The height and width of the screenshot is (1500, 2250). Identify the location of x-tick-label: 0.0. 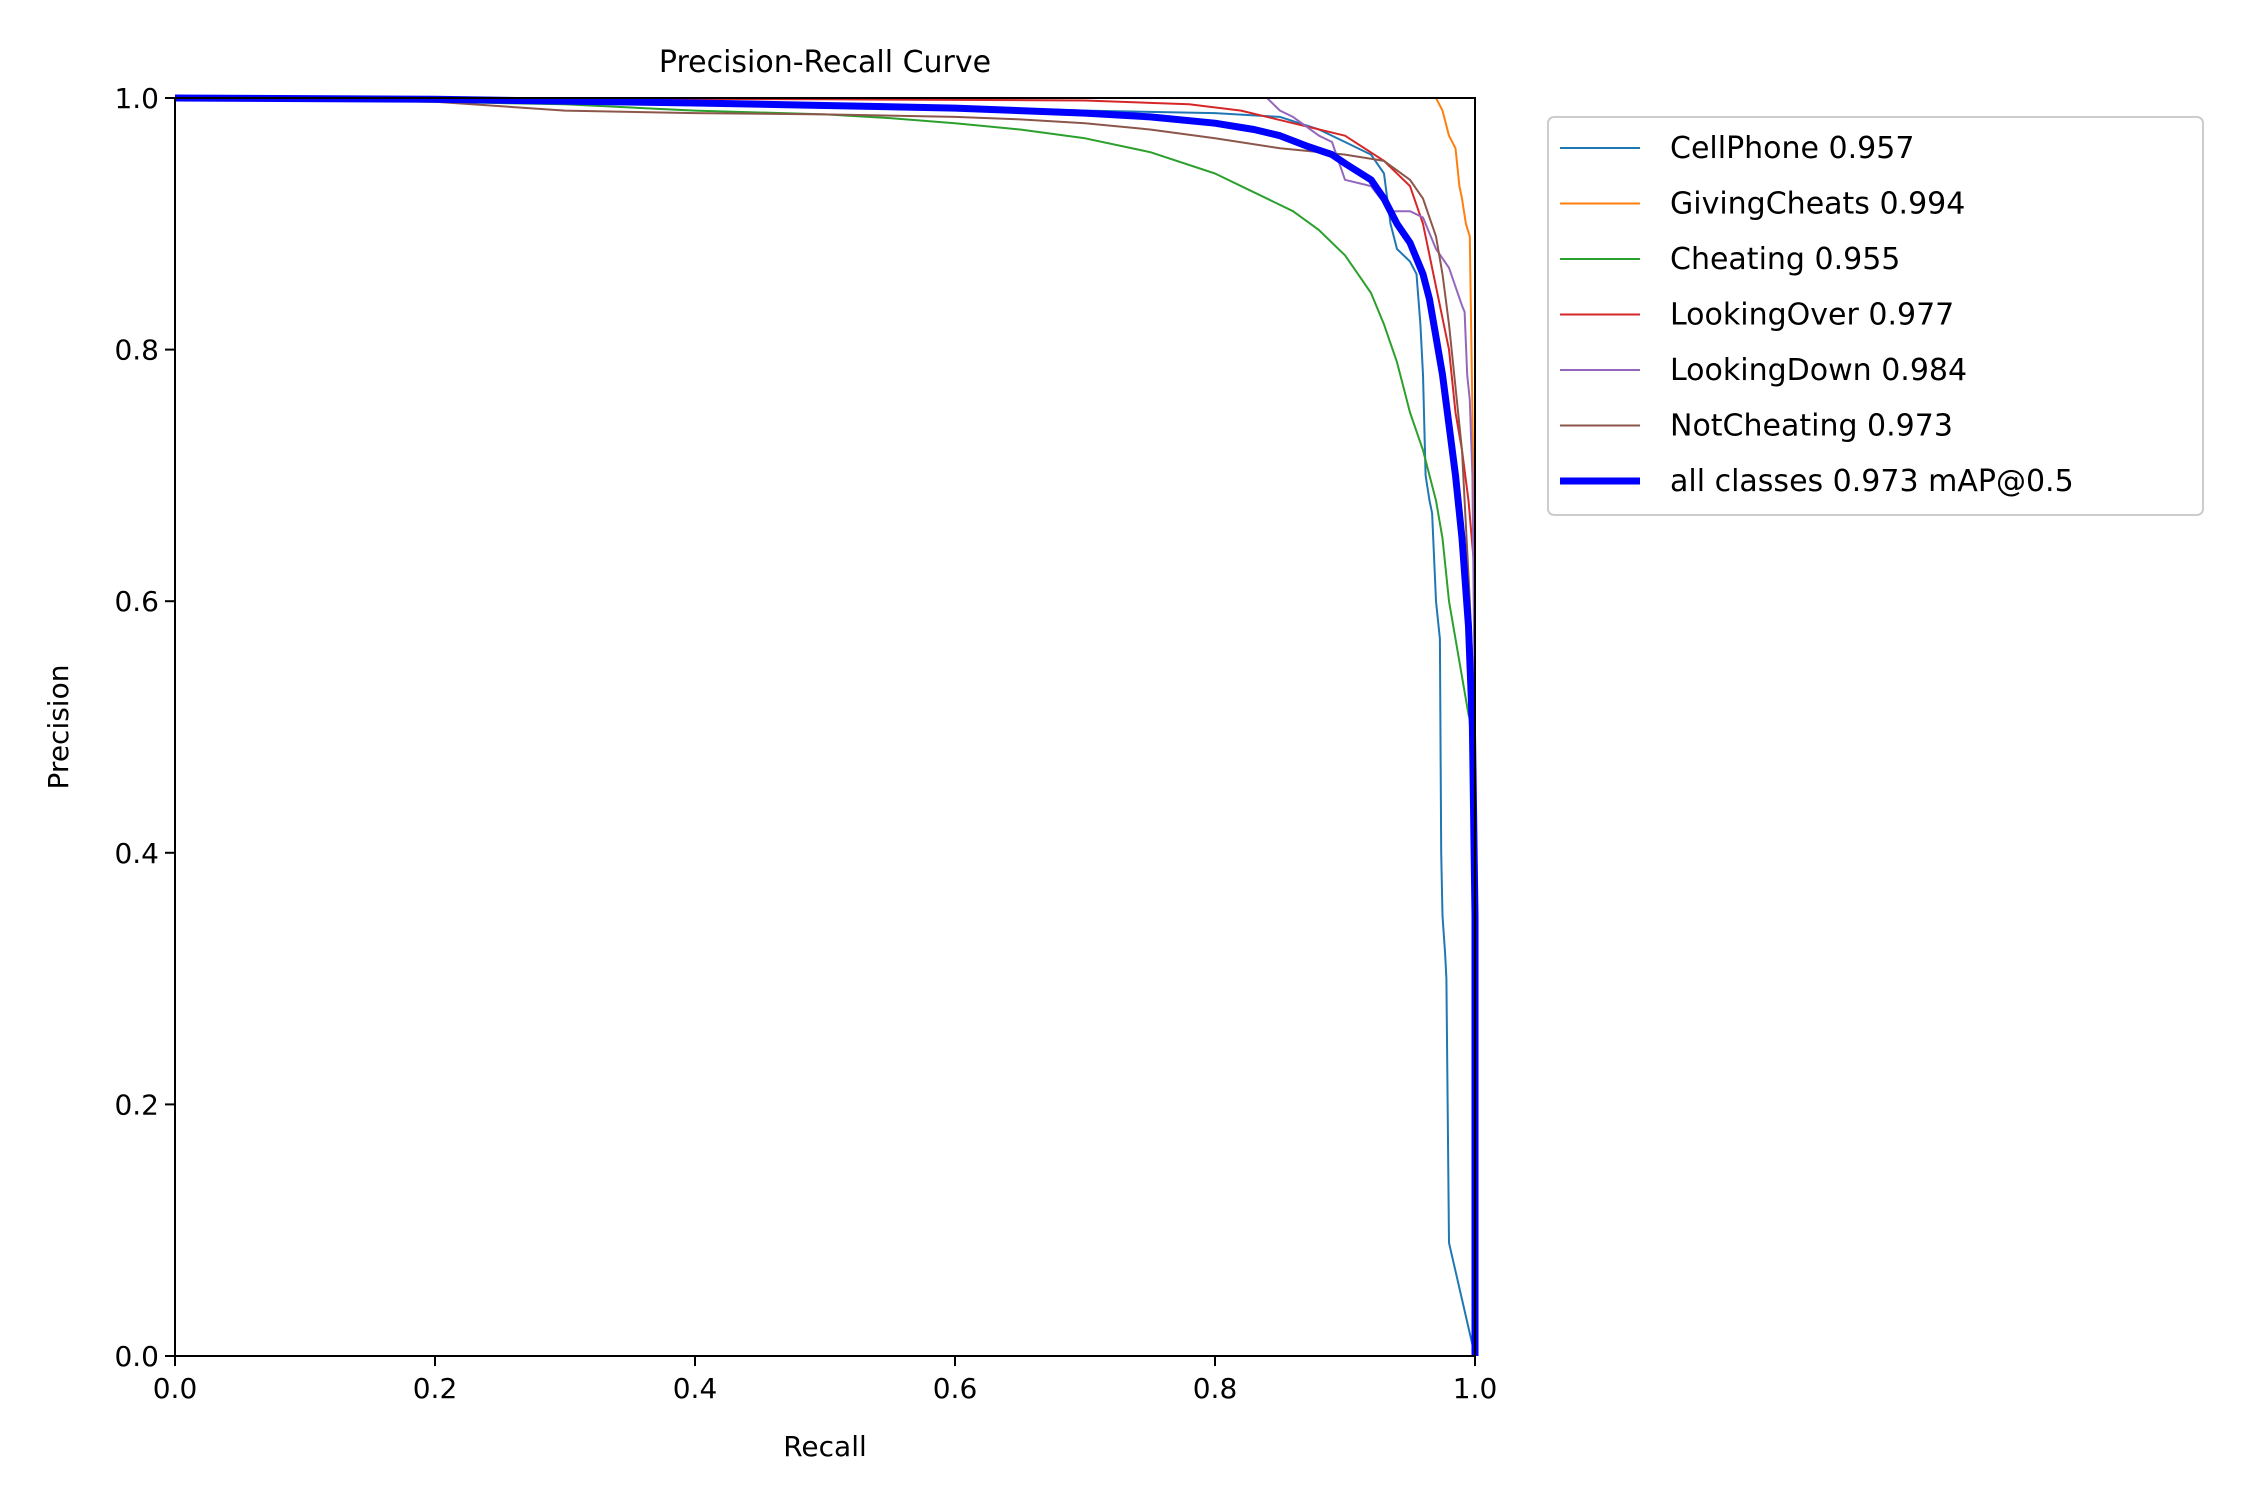
(175, 1388).